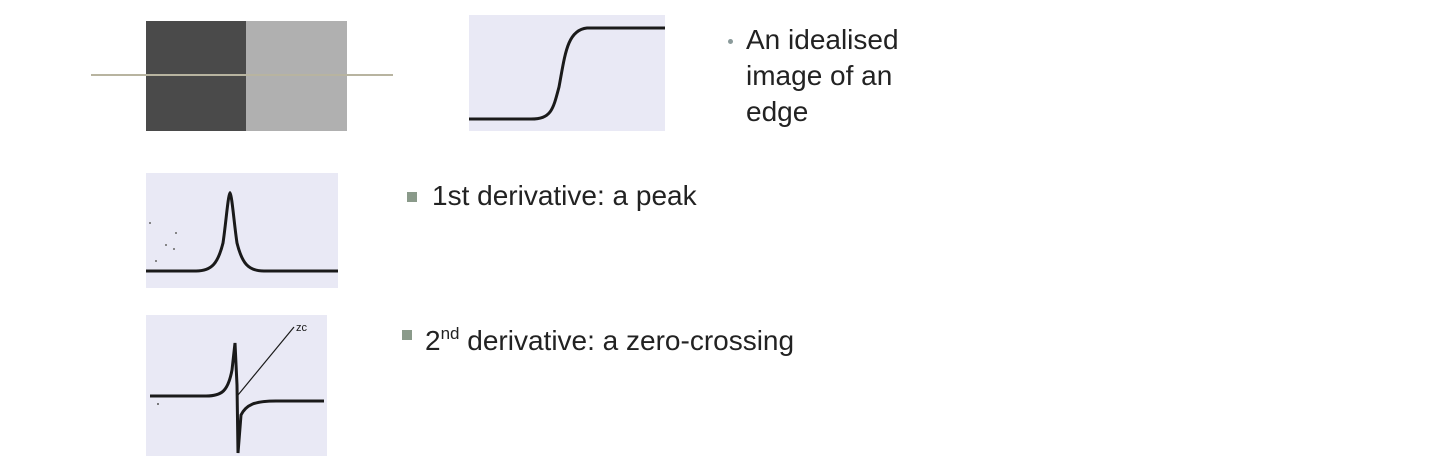 The height and width of the screenshot is (466, 1454). Describe the element at coordinates (777, 111) in the screenshot. I see `bullet-idealised-line-3: edge` at that location.